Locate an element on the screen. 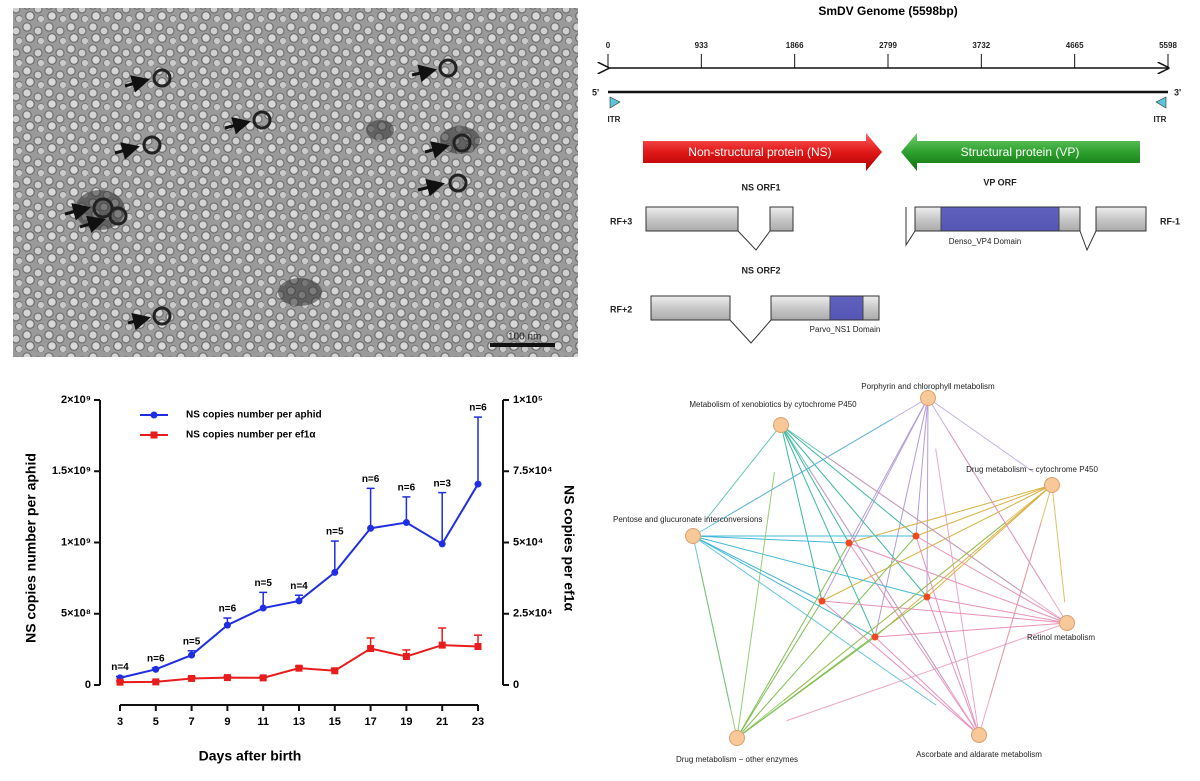  y-tick-label: 0 is located at coordinates (88, 685).